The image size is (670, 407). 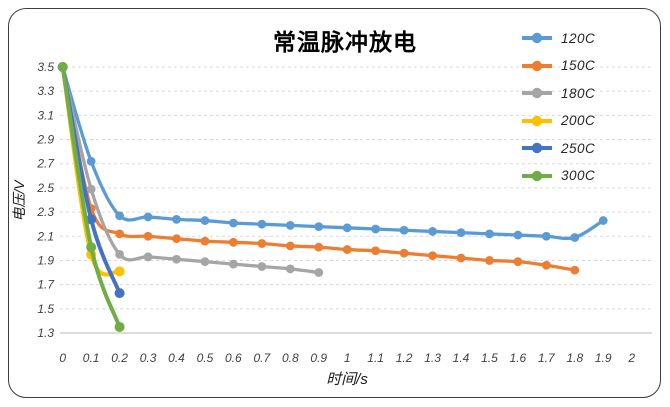 What do you see at coordinates (290, 358) in the screenshot?
I see `x-tick-label: 0.8` at bounding box center [290, 358].